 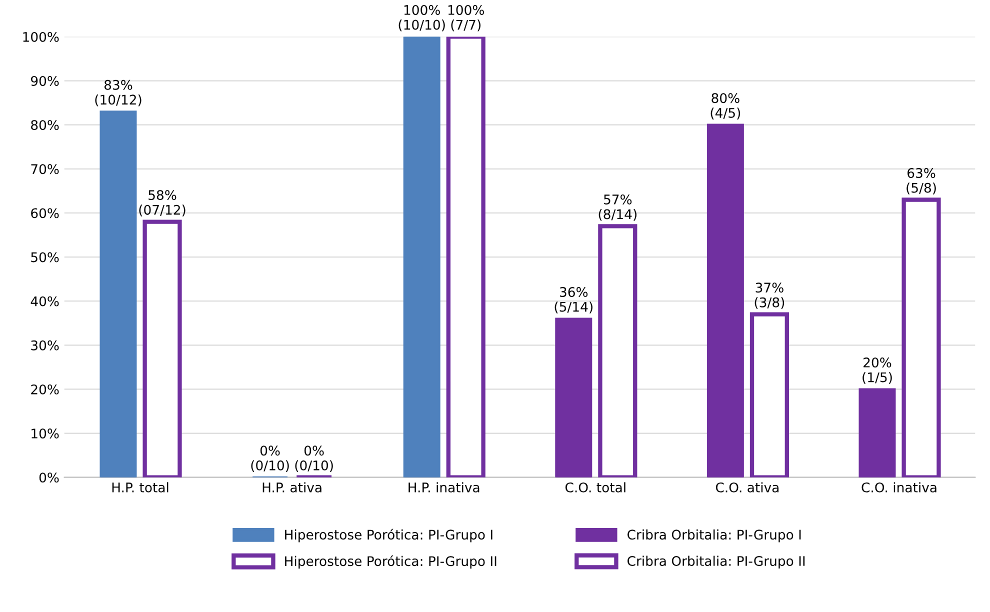 I want to click on y-tick-label: 50%, so click(x=45, y=257).